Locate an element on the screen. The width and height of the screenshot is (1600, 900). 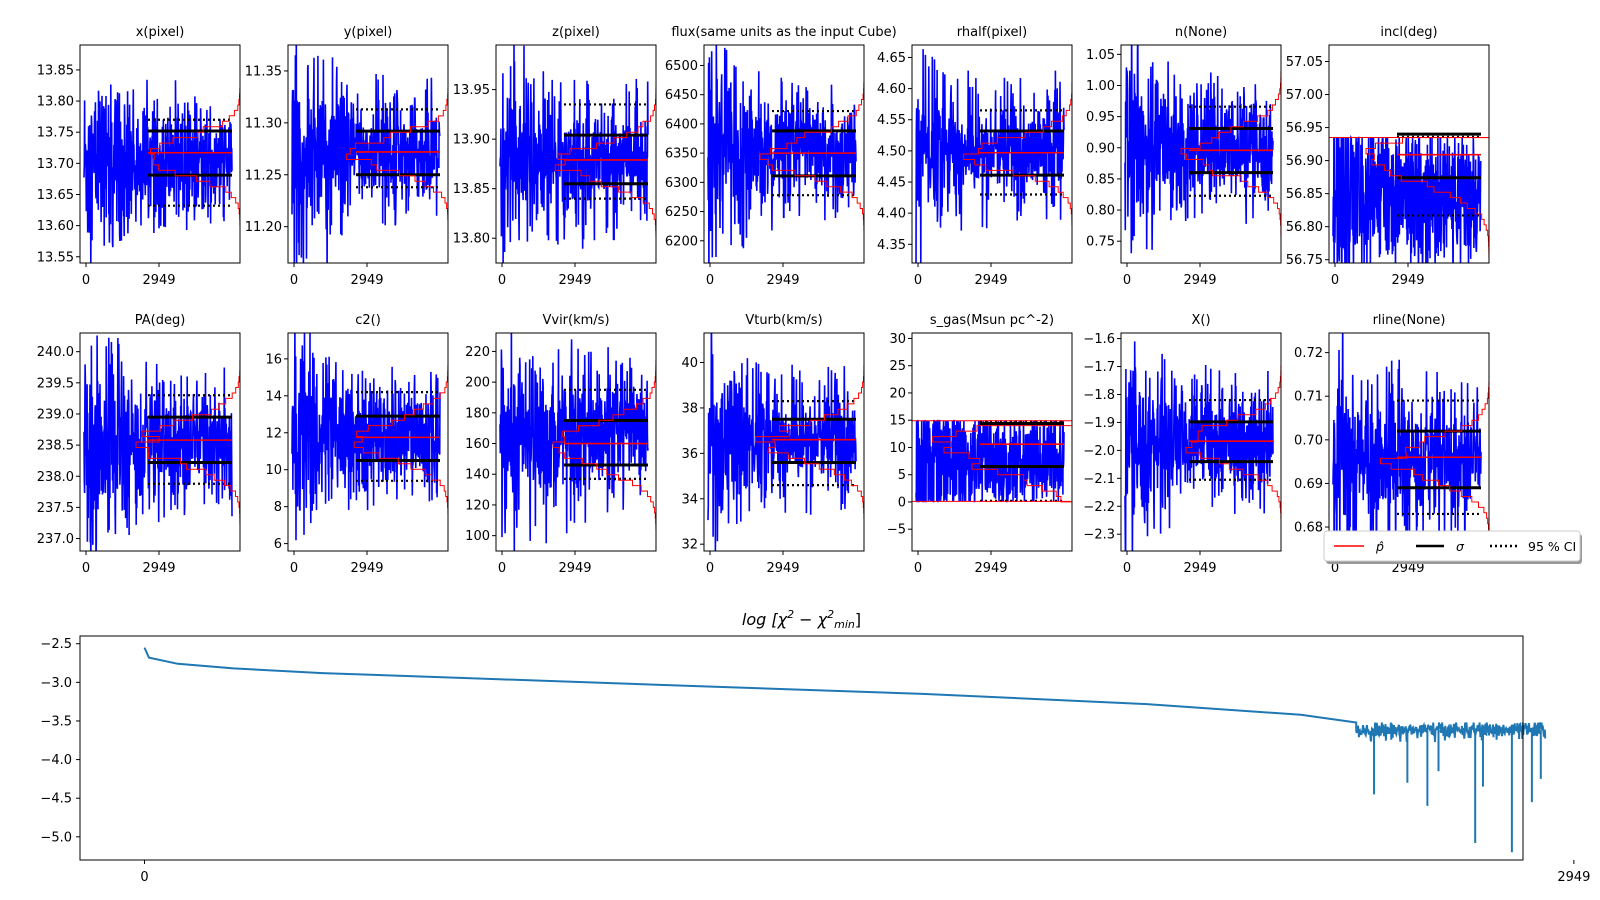
y-tick-label: 6350 is located at coordinates (681, 154).